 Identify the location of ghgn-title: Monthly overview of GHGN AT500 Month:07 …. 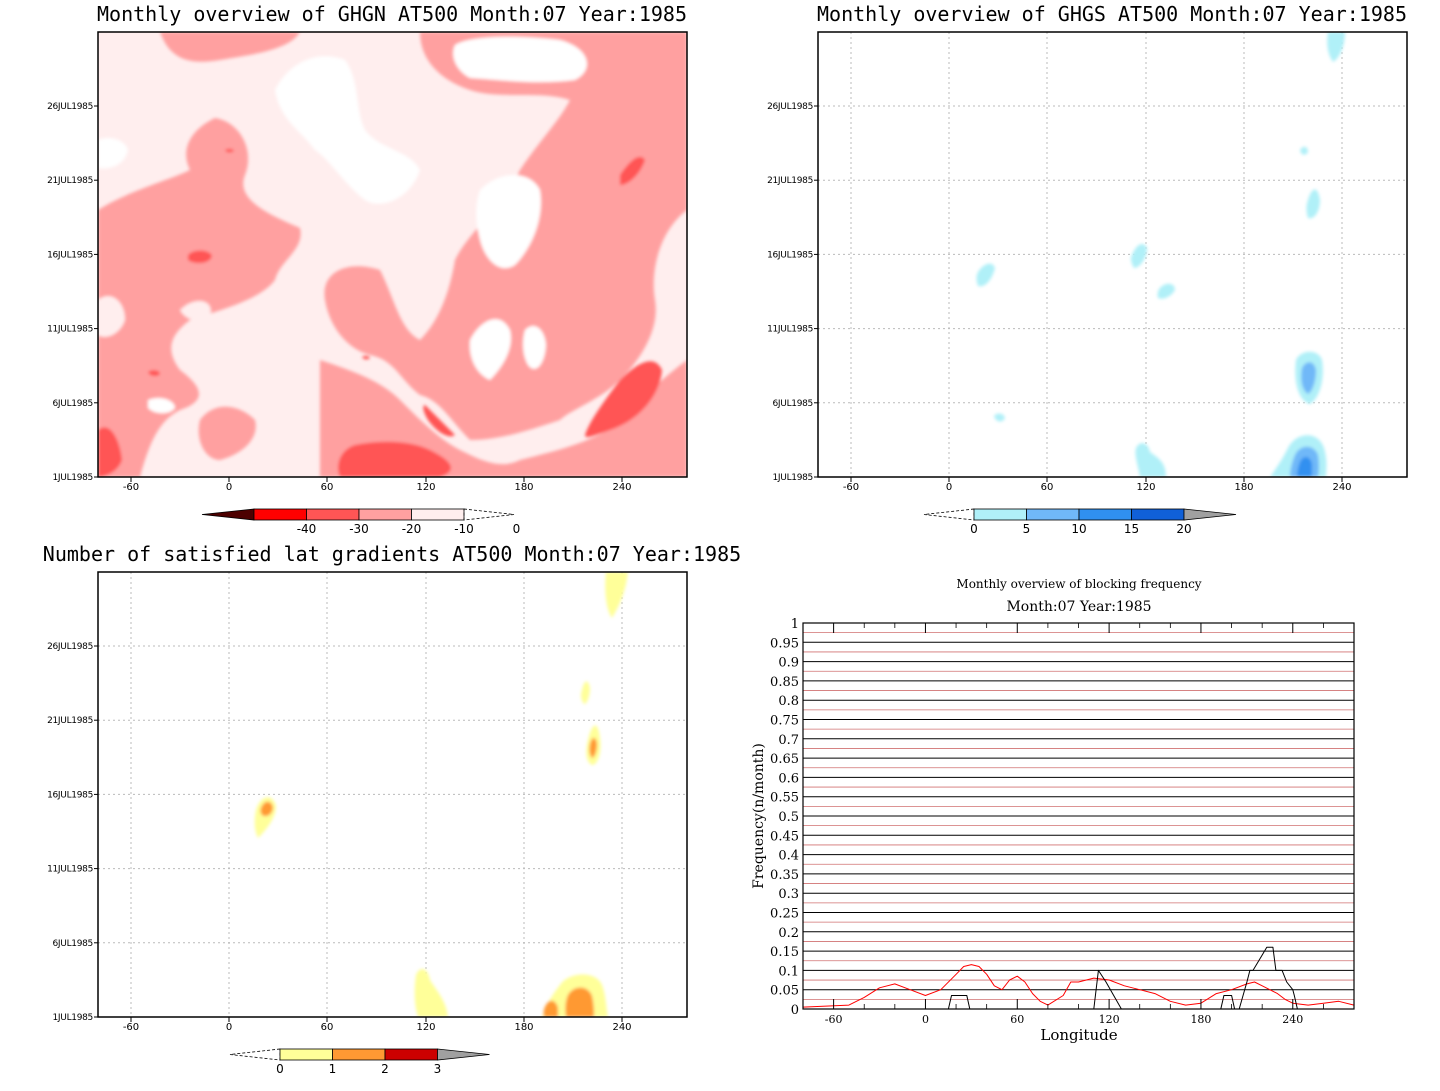
(392, 14).